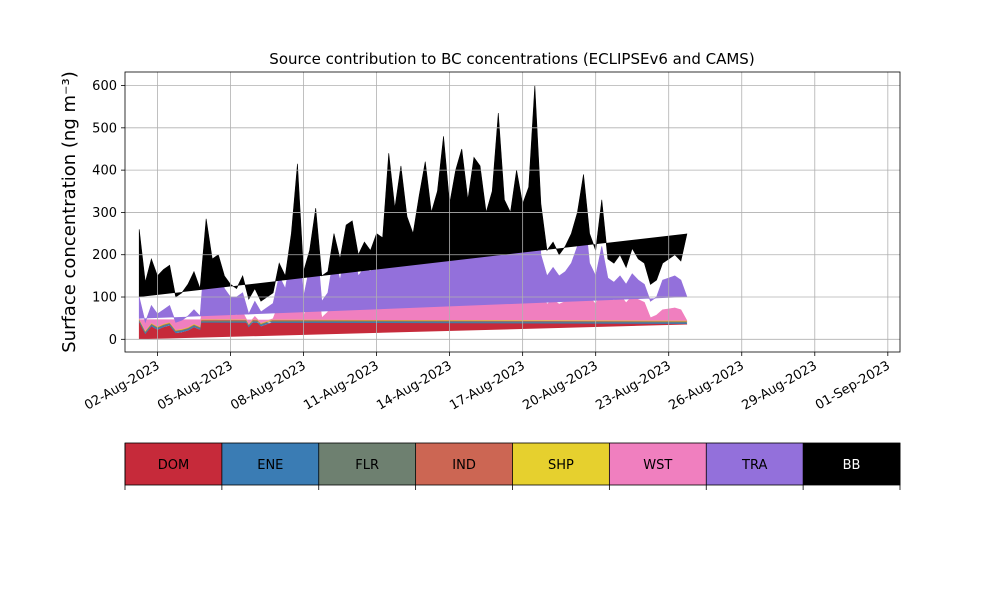 Image resolution: width=1000 pixels, height=600 pixels. Describe the element at coordinates (113, 340) in the screenshot. I see `y-tick-label: 0` at that location.